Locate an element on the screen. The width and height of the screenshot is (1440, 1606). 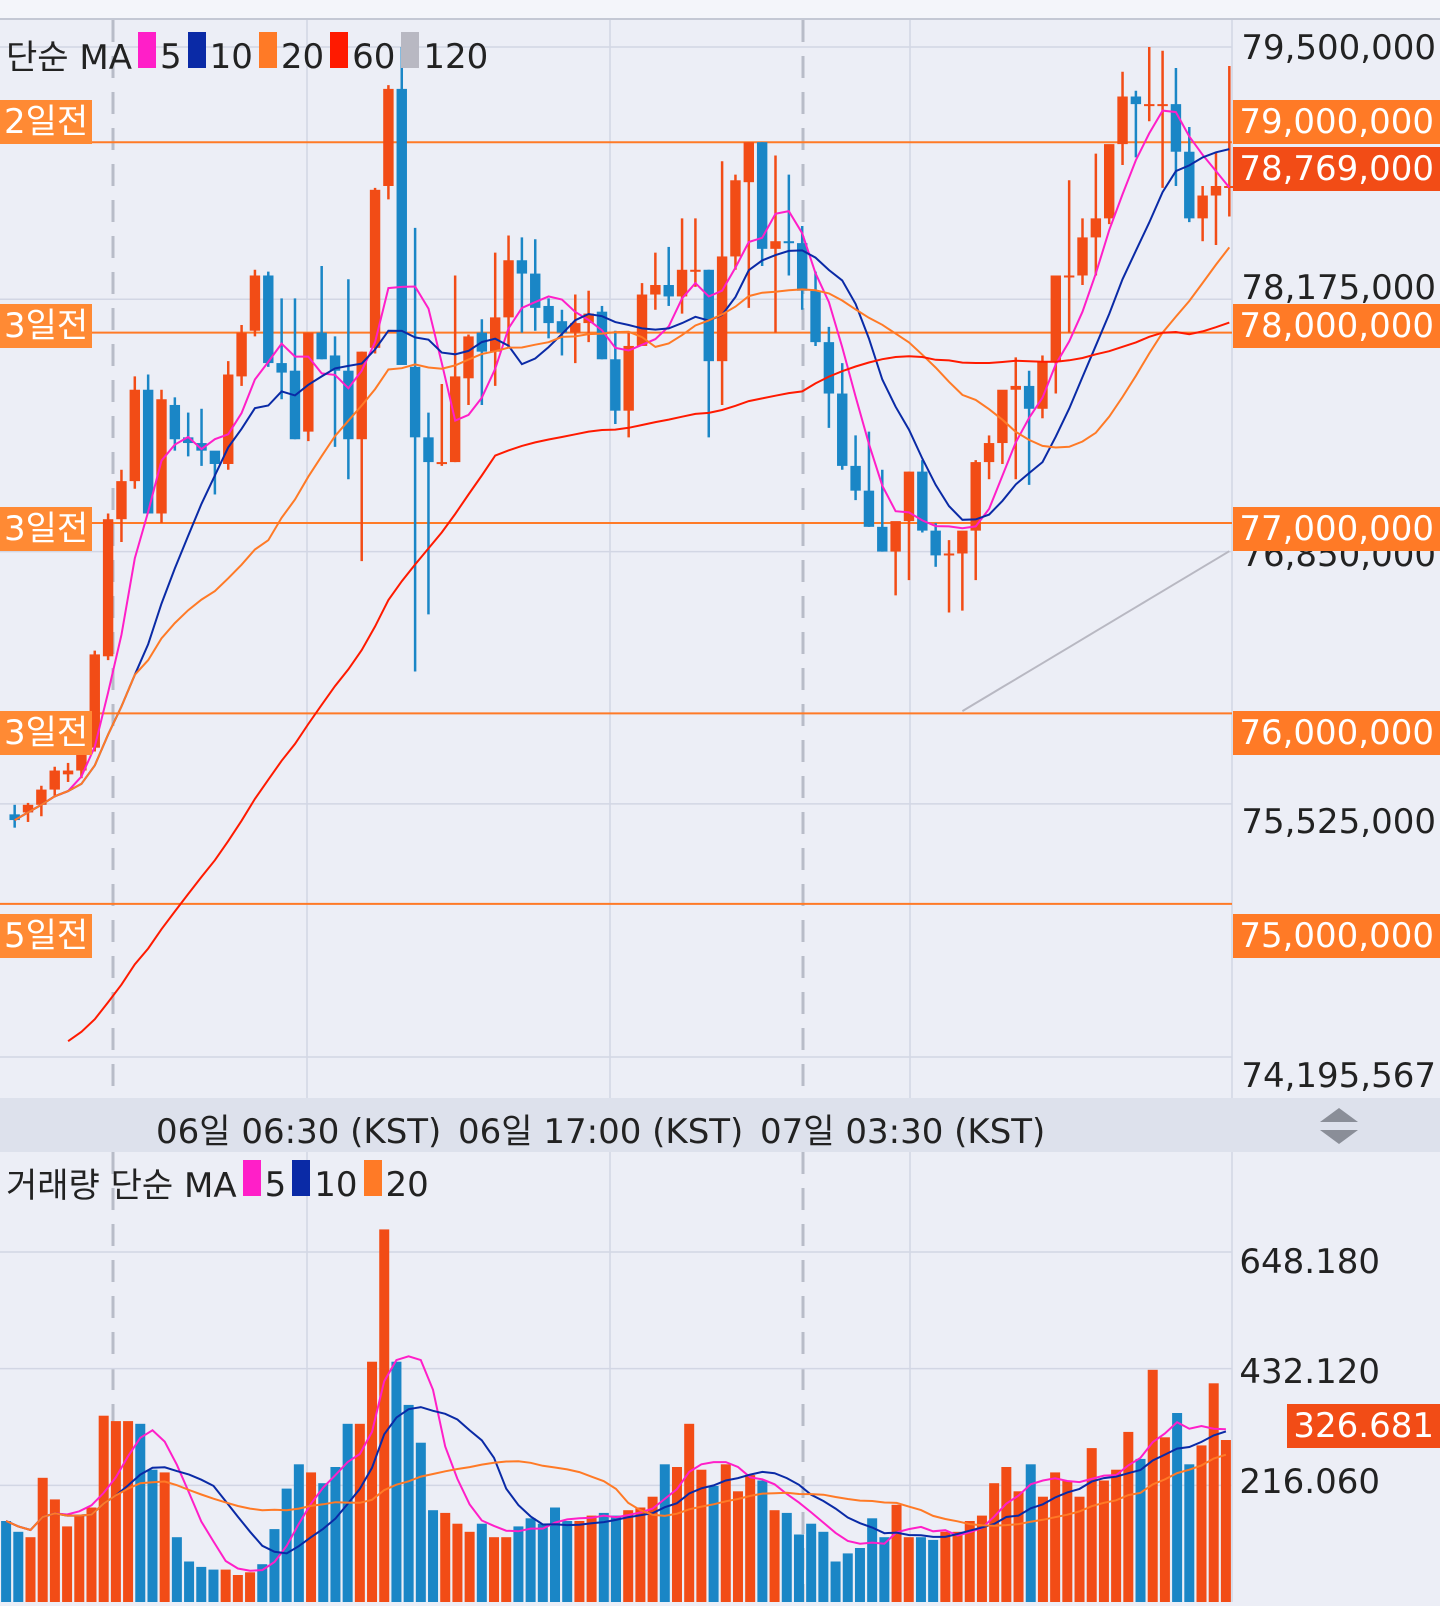
resize-handle-icon is located at coordinates (1339, 1126).